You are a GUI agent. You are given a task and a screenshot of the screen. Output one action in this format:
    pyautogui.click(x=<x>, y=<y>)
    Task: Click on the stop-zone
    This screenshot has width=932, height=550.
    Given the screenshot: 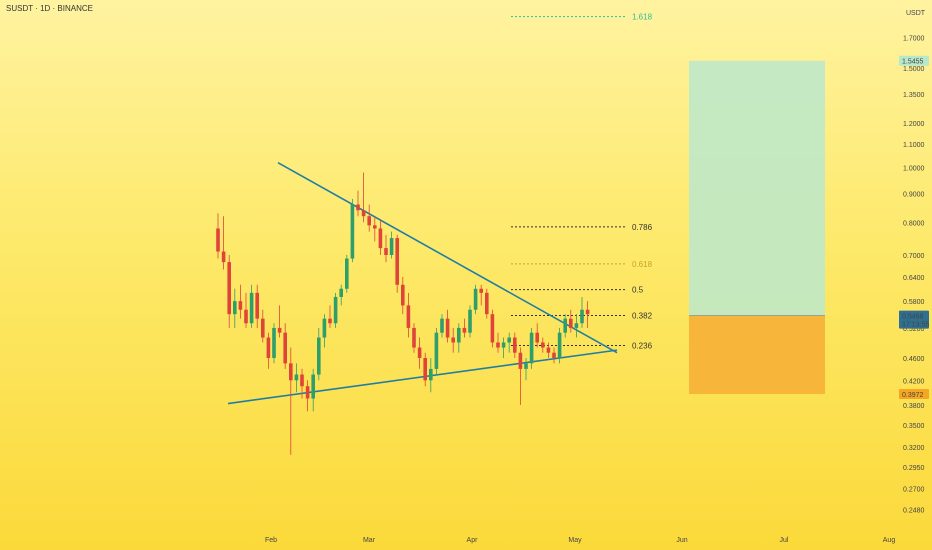 What is the action you would take?
    pyautogui.click(x=757, y=354)
    